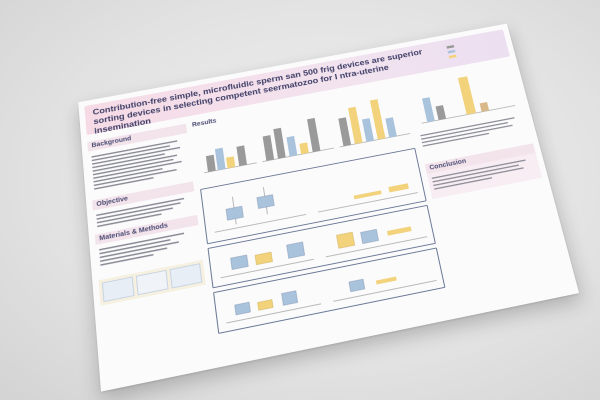  What do you see at coordinates (473, 50) in the screenshot?
I see `legend` at bounding box center [473, 50].